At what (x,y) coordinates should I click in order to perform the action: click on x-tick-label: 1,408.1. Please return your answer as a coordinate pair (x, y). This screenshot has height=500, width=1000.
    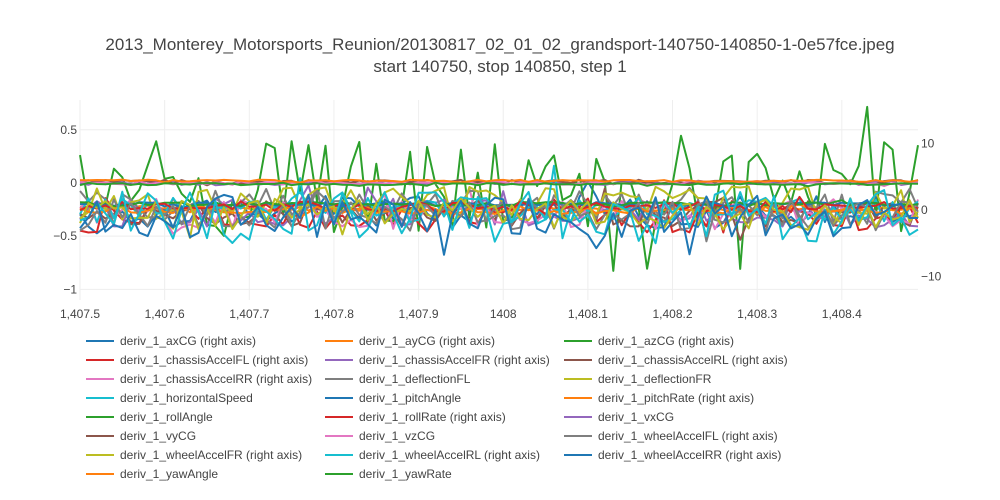
    Looking at the image, I should click on (588, 314).